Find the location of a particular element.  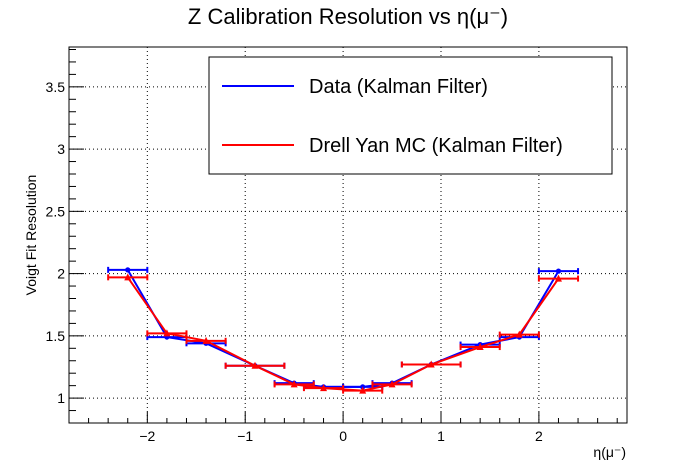

legend-label-data: Data (Kalman Filter) is located at coordinates (398, 87).